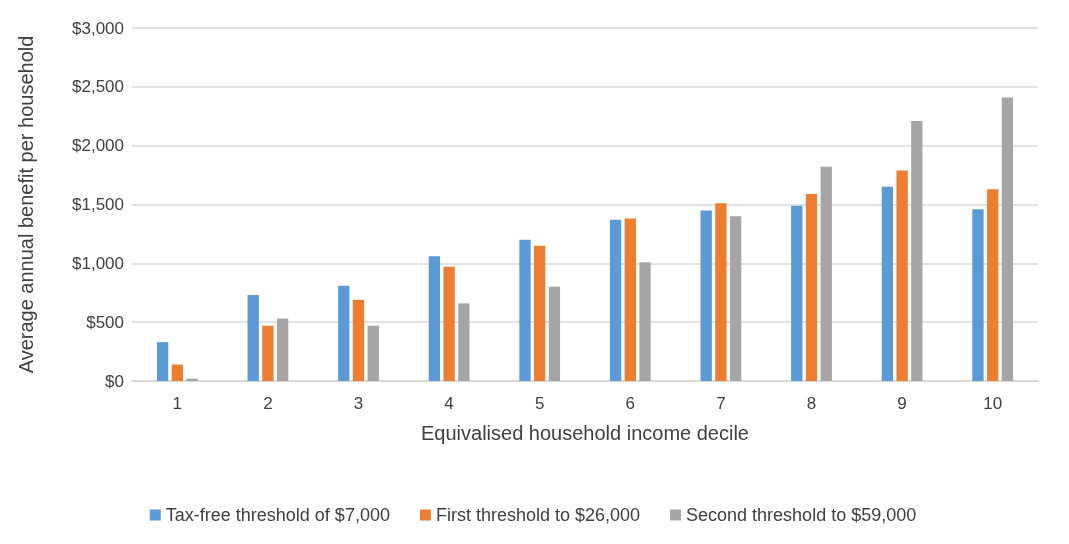 This screenshot has width=1069, height=544. What do you see at coordinates (277, 515) in the screenshot?
I see `legend-label: Tax-free threshold of $7,000` at bounding box center [277, 515].